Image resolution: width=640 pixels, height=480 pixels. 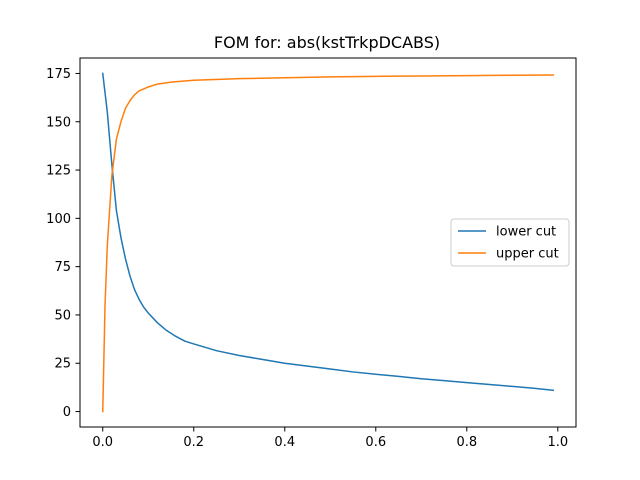 What do you see at coordinates (526, 232) in the screenshot?
I see `legend-label: lower cut` at bounding box center [526, 232].